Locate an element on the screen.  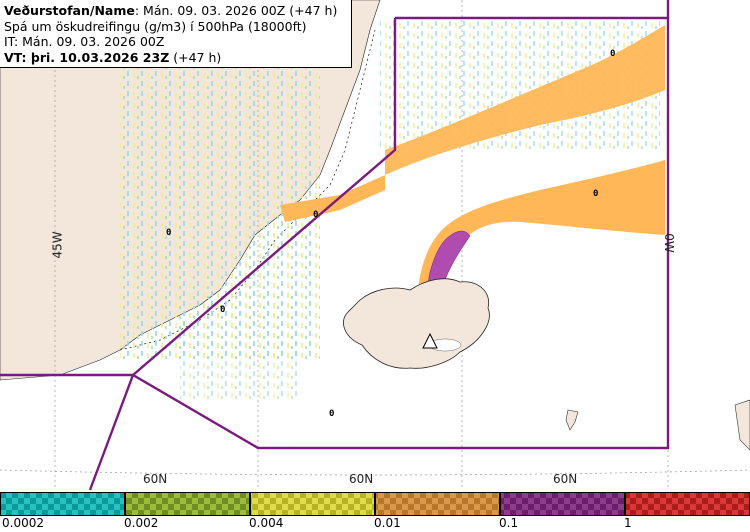
ash-speckle-south is located at coordinates (240, 345).